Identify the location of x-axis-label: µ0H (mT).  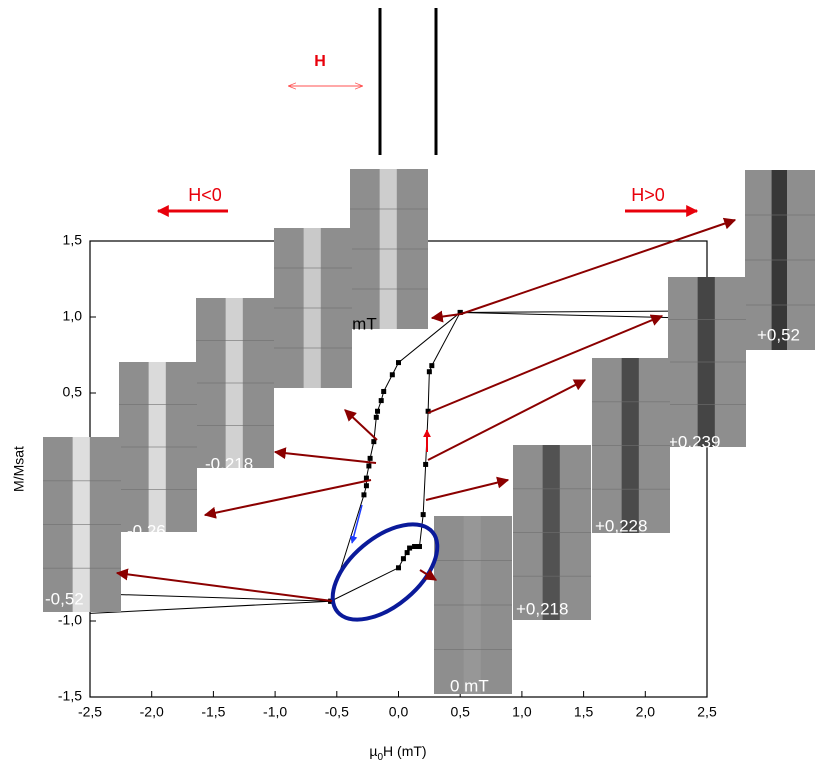
(397, 753).